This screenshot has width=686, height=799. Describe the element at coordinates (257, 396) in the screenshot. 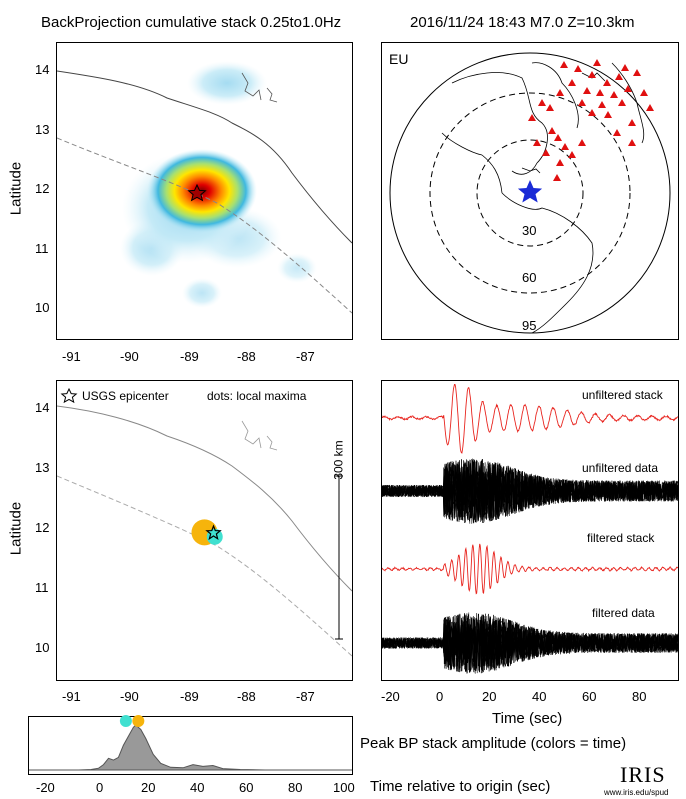

I see `legend-dots: dots: local maxima` at that location.